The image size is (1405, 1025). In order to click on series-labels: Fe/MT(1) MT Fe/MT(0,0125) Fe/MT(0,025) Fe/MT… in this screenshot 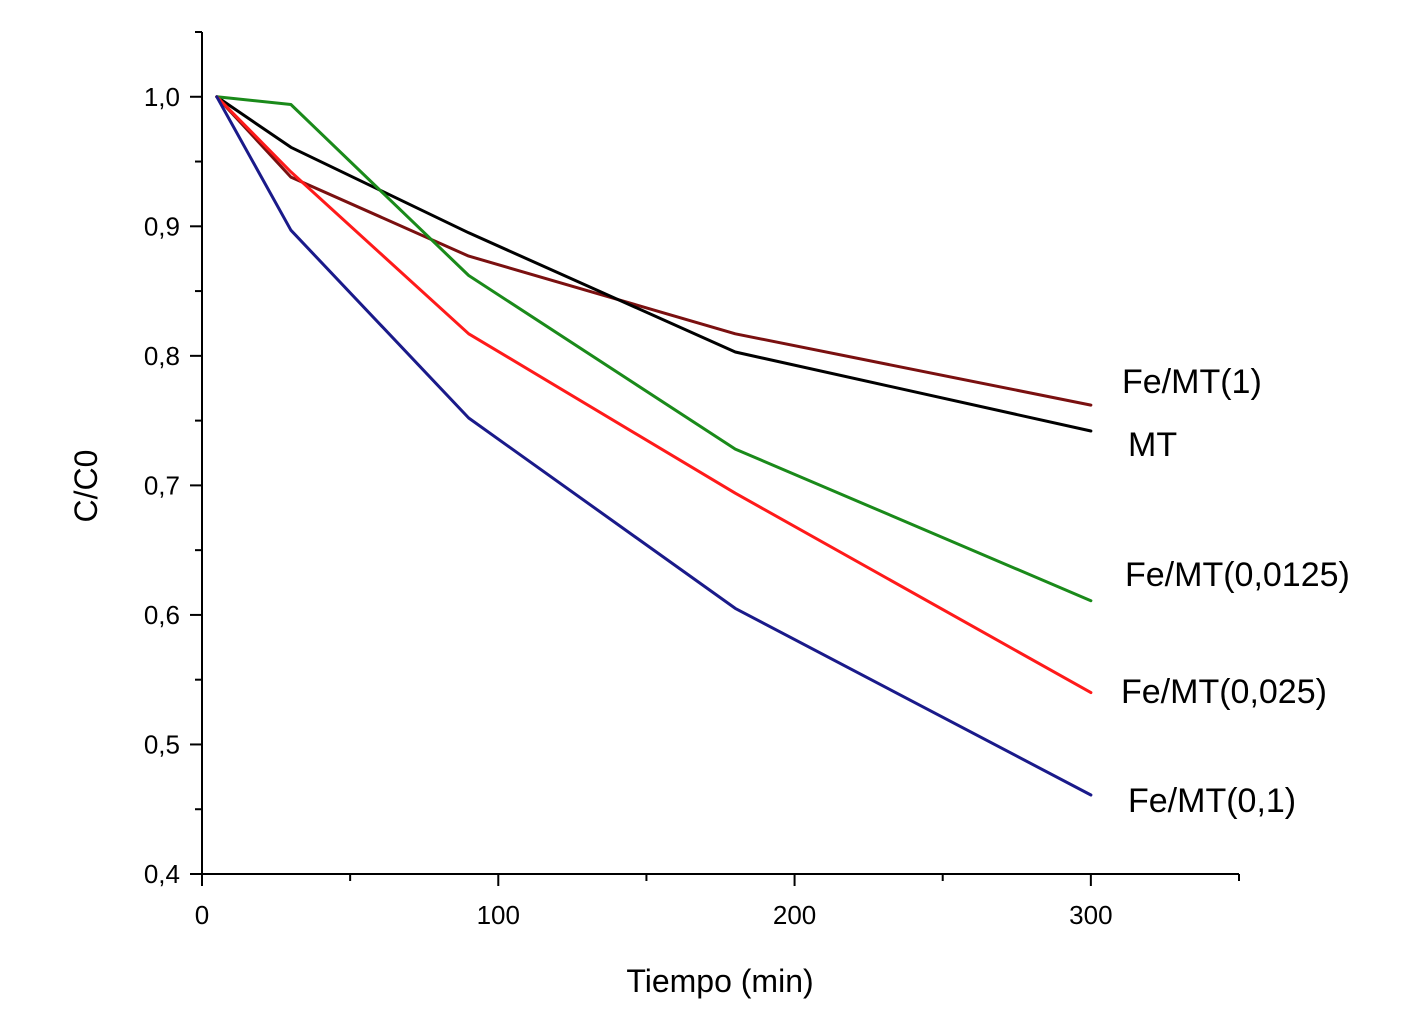, I will do `click(1235, 591)`.